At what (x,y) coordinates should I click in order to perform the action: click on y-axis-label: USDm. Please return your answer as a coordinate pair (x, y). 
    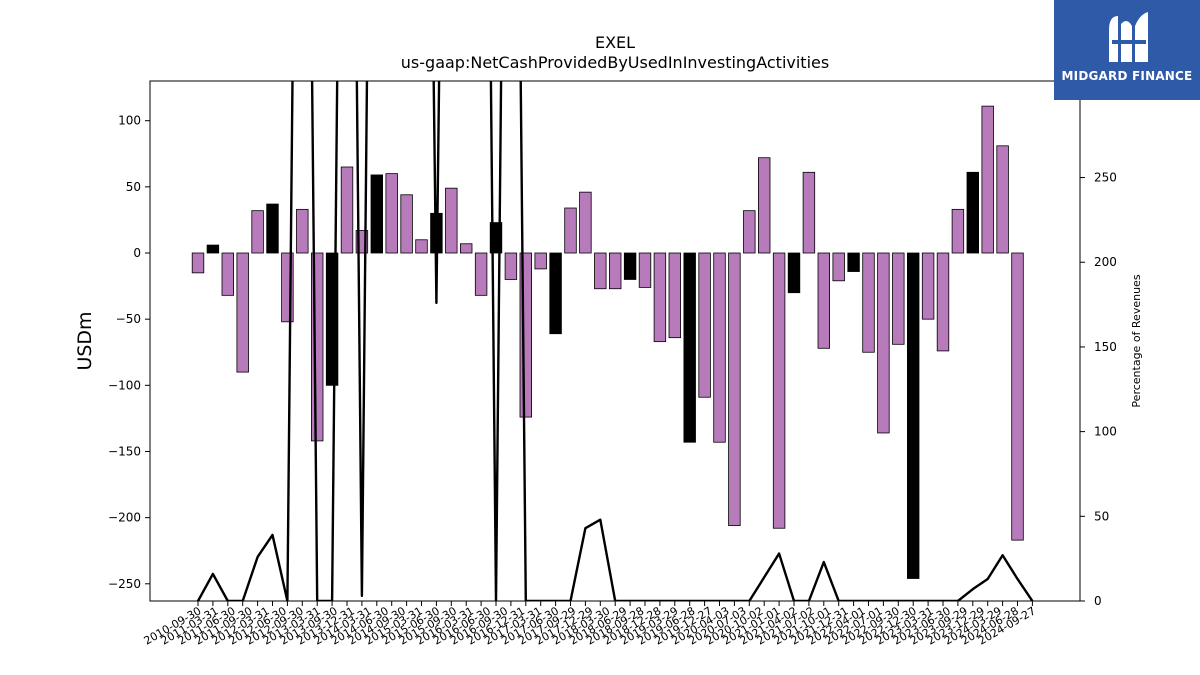
    Looking at the image, I should click on (85, 340).